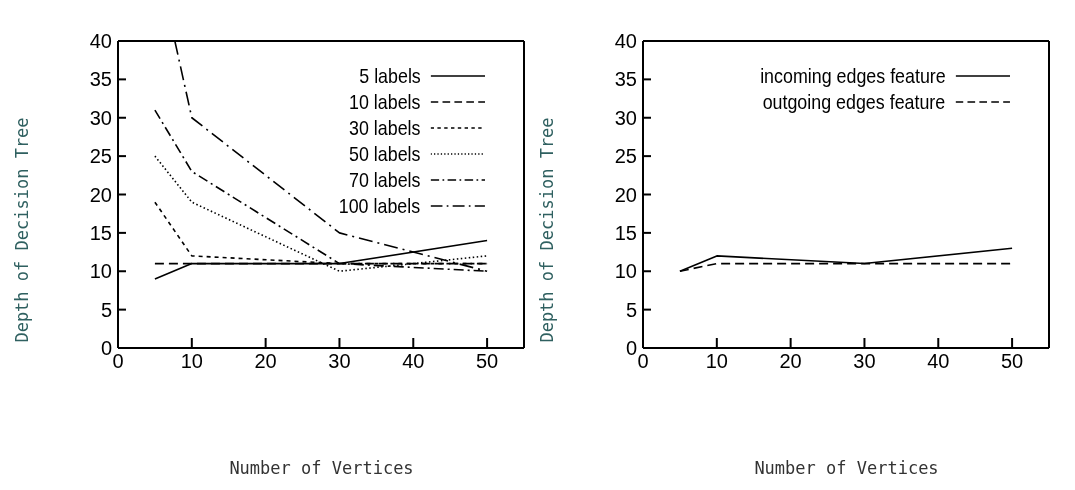  Describe the element at coordinates (852, 76) in the screenshot. I see `legend-label: incoming edges feature` at that location.